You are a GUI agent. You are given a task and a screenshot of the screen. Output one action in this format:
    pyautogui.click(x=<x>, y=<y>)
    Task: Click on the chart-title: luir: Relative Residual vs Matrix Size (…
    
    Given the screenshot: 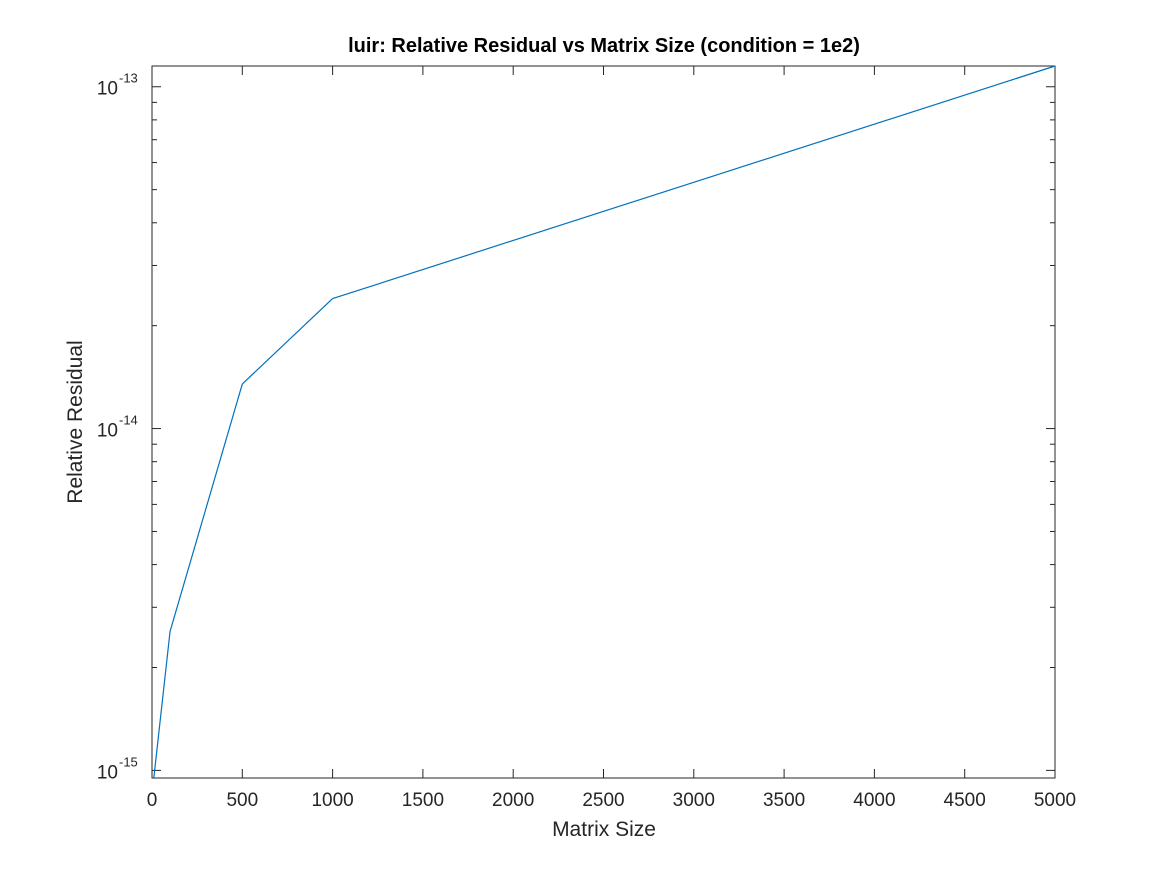 What is the action you would take?
    pyautogui.click(x=604, y=46)
    